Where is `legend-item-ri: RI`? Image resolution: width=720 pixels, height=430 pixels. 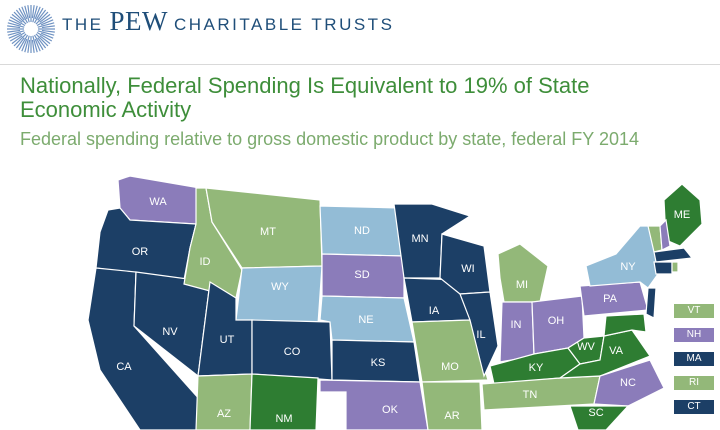
legend-item-ri: RI is located at coordinates (694, 383).